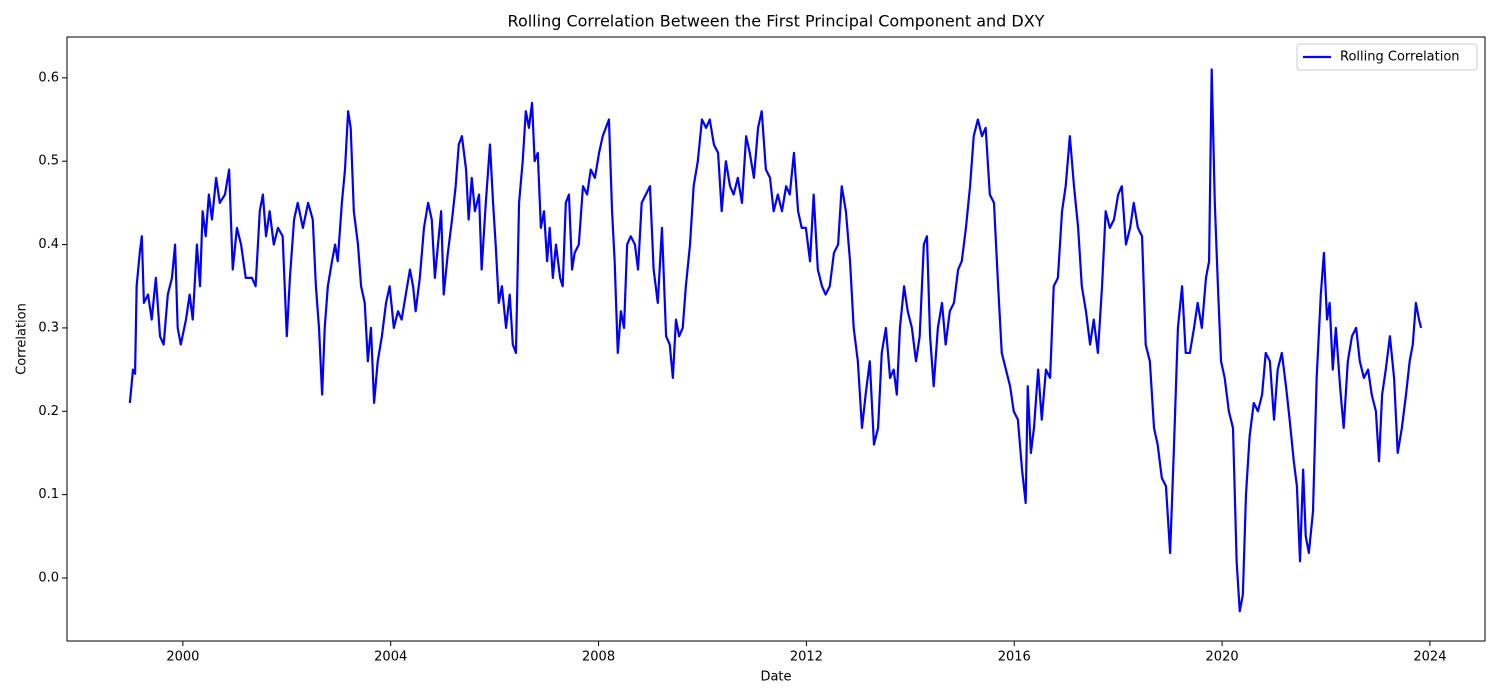 The height and width of the screenshot is (700, 1500). I want to click on x-tick-label: 2000, so click(182, 657).